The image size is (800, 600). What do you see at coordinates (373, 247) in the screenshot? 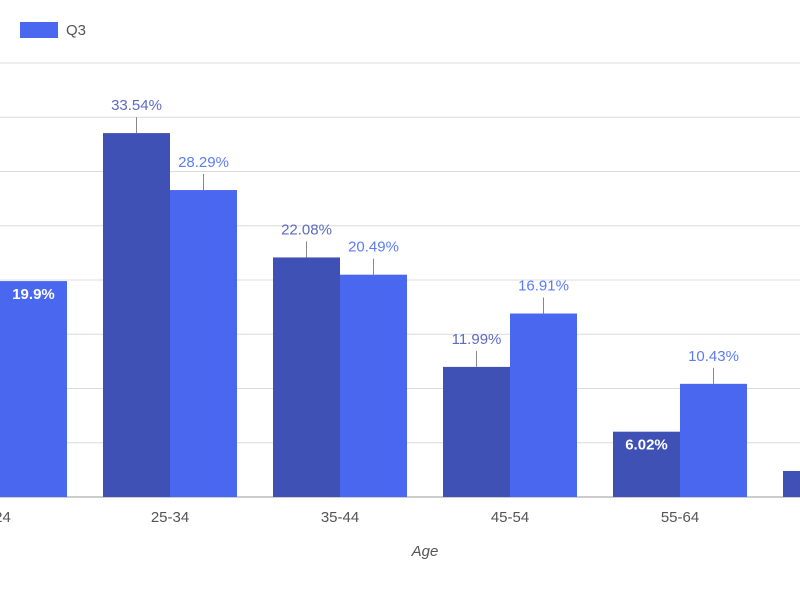
I see `value-label: 20.49%` at bounding box center [373, 247].